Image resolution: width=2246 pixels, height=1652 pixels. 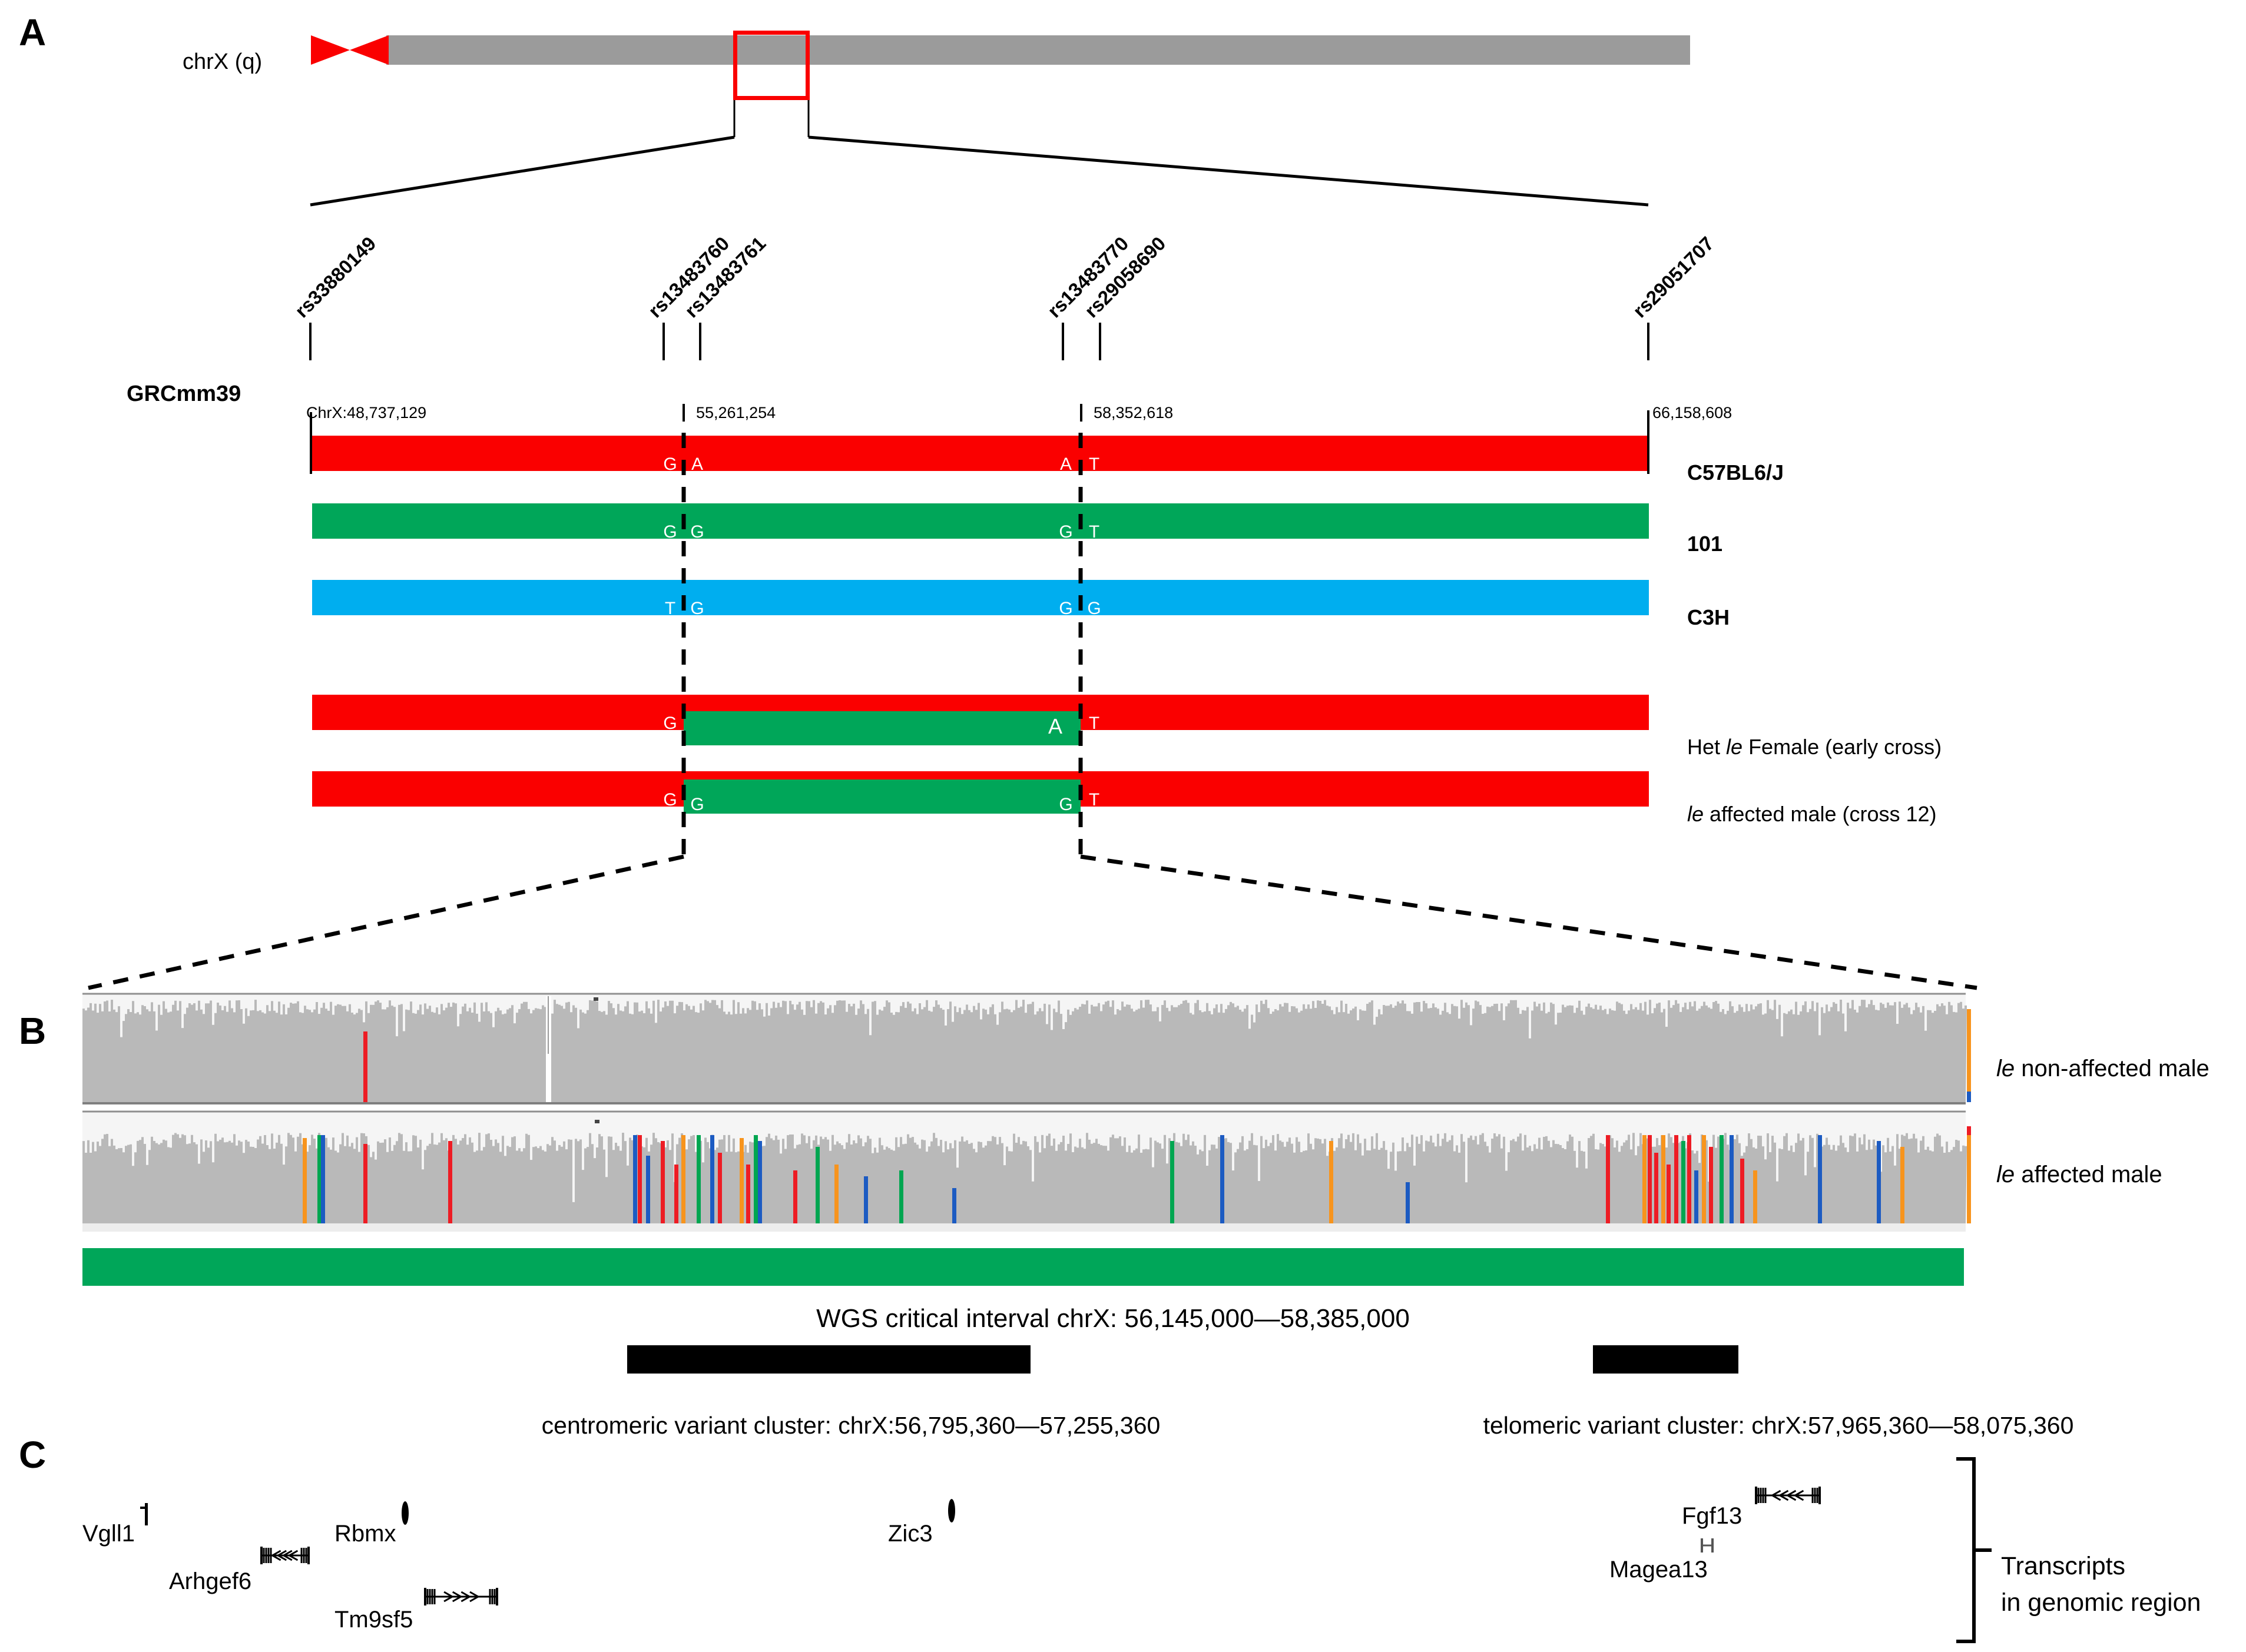 I want to click on chromosome-bar, so click(x=1038, y=50).